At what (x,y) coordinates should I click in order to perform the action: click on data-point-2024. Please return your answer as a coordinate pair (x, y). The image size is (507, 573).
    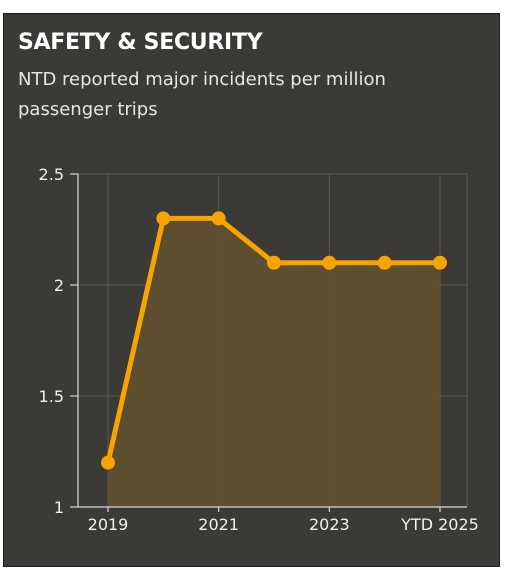
    Looking at the image, I should click on (384, 262).